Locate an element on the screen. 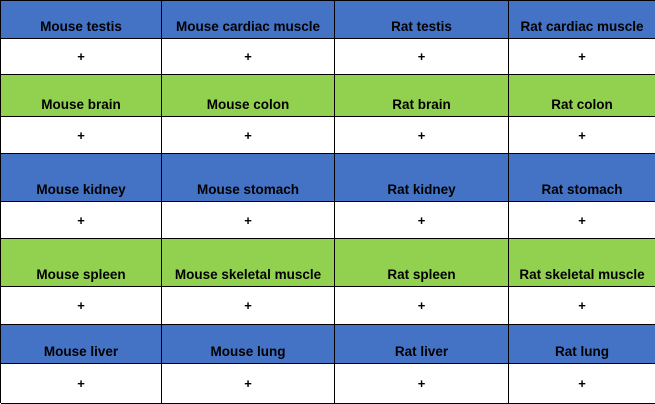 The height and width of the screenshot is (404, 655). tissue-header-cell: Mouse liver is located at coordinates (81, 344).